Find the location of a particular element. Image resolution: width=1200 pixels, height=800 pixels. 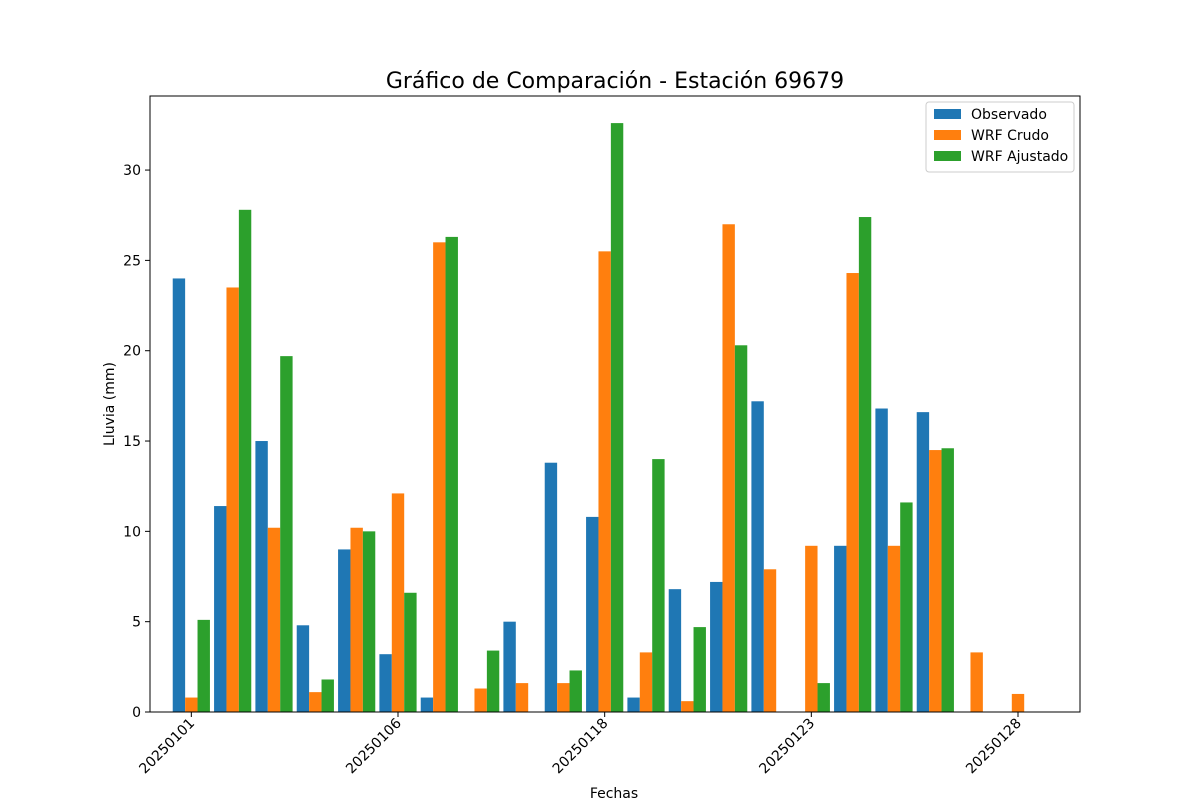

y-tick-label: 15 is located at coordinates (132, 442).